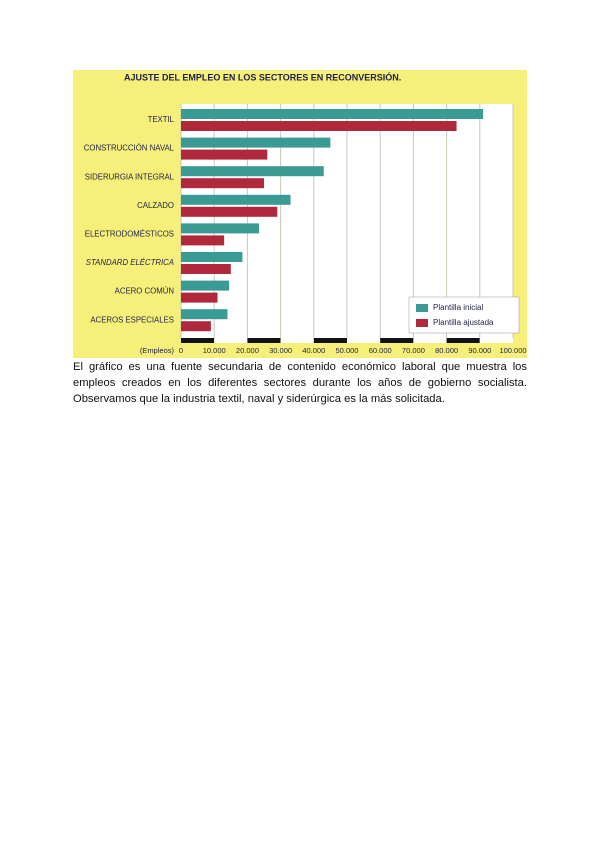 The width and height of the screenshot is (599, 848). Describe the element at coordinates (280, 350) in the screenshot. I see `x-tick-label: 30.000` at that location.